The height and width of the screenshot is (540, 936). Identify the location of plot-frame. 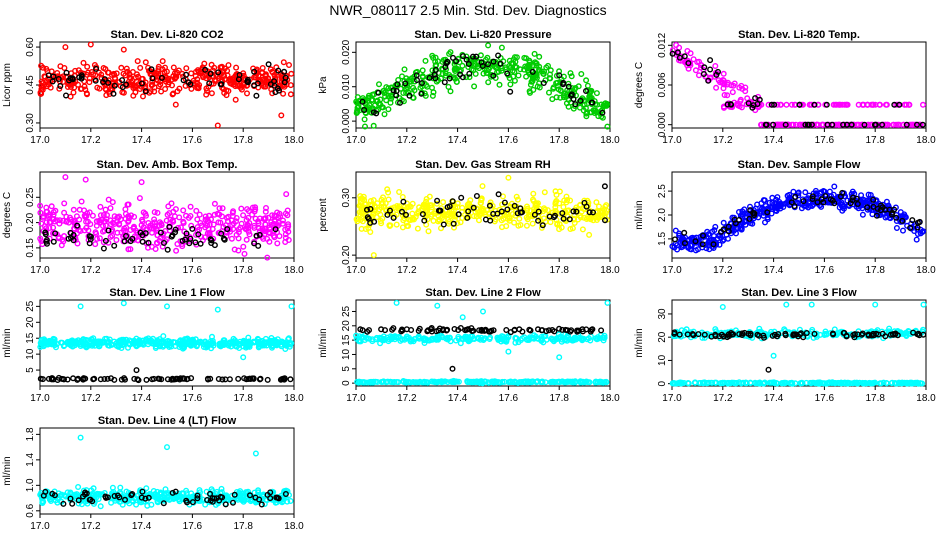
(483, 85).